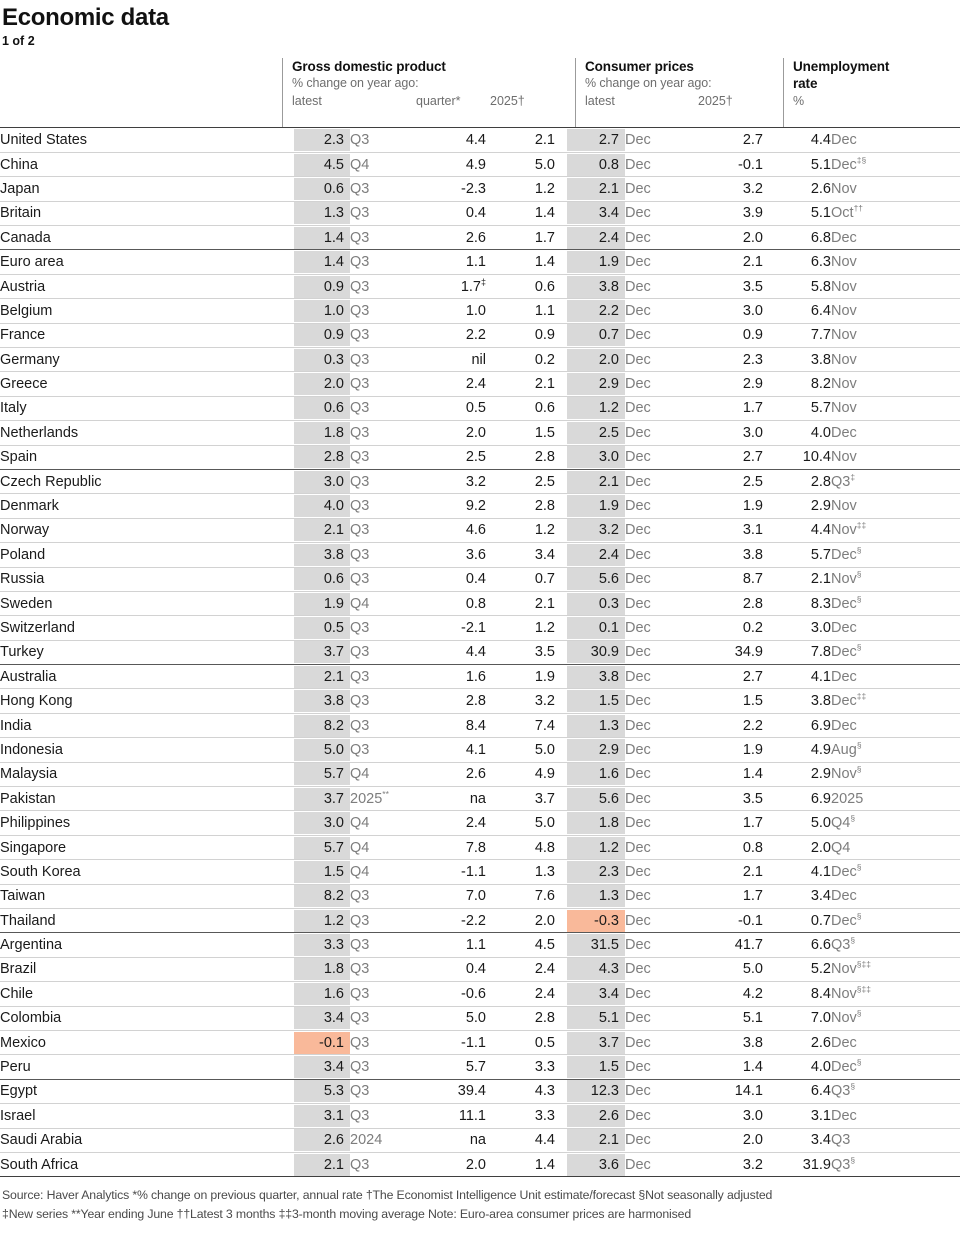  Describe the element at coordinates (141, 360) in the screenshot. I see `cell-country: Germany` at that location.